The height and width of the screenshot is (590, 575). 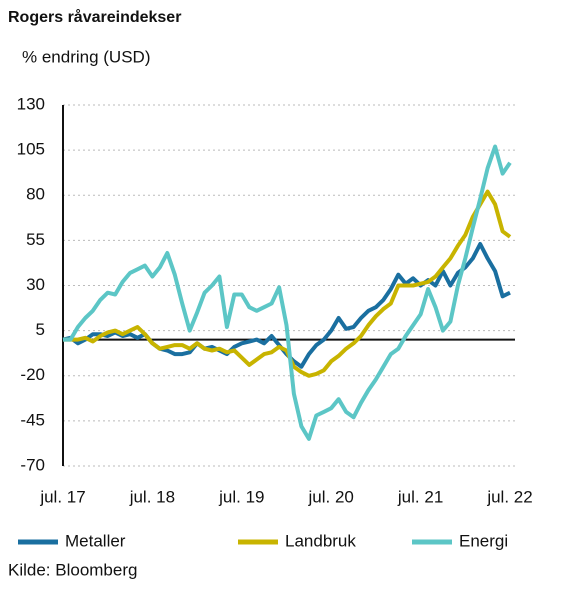 What do you see at coordinates (40, 329) in the screenshot?
I see `y-tick-label: 5` at bounding box center [40, 329].